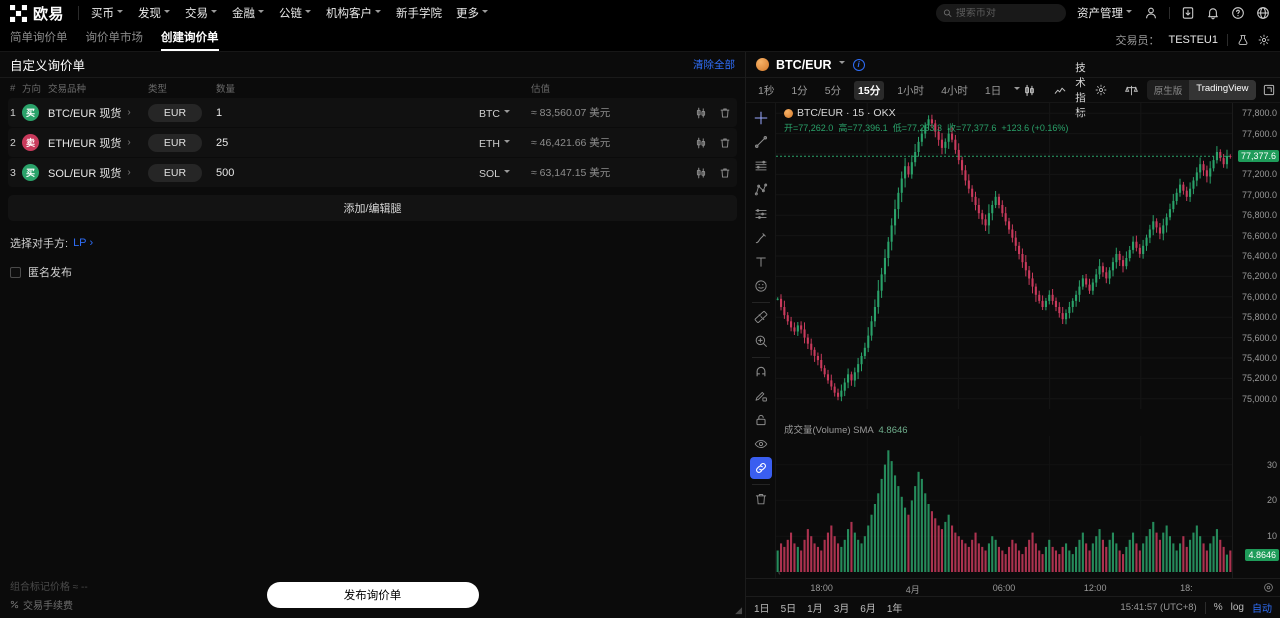 Image resolution: width=1280 pixels, height=618 pixels. I want to click on timeframe-4h: 4小时, so click(954, 90).